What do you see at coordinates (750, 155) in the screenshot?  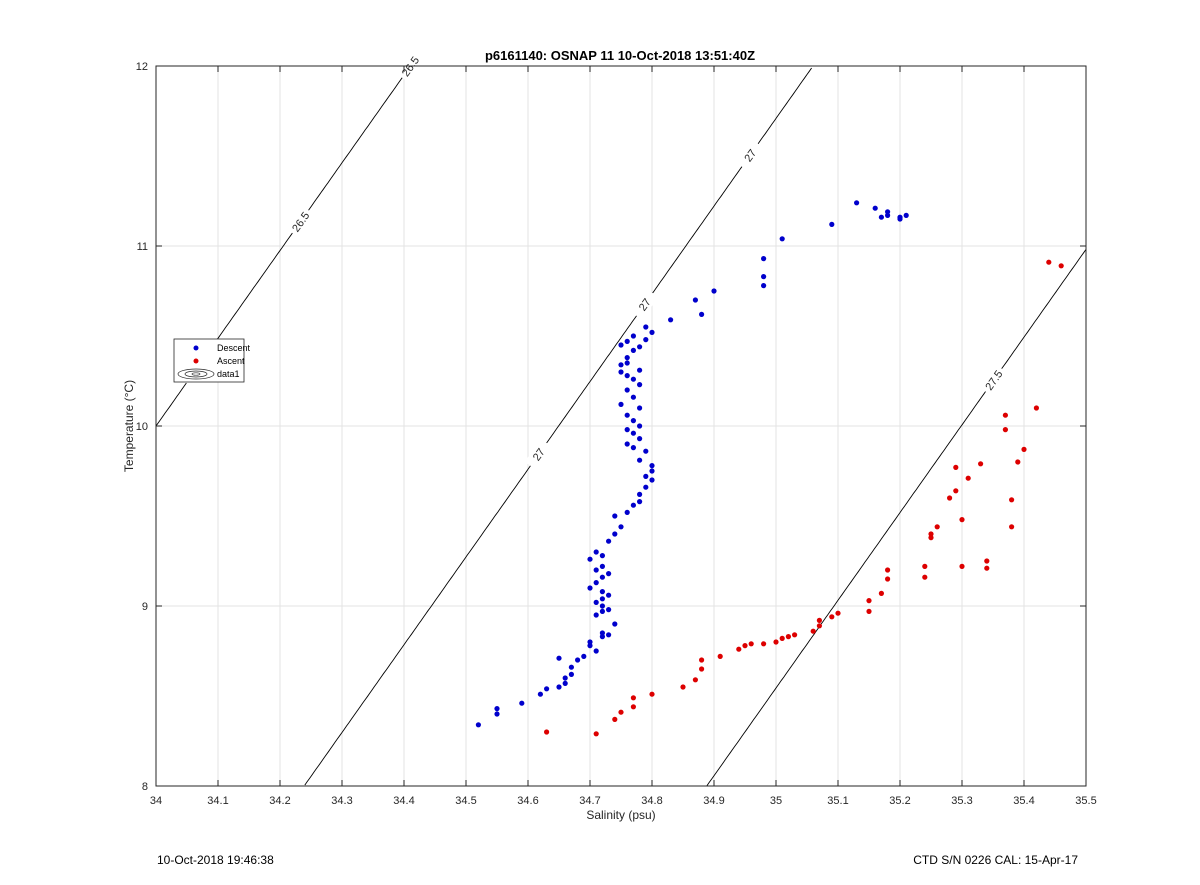 I see `contour-label-bg` at bounding box center [750, 155].